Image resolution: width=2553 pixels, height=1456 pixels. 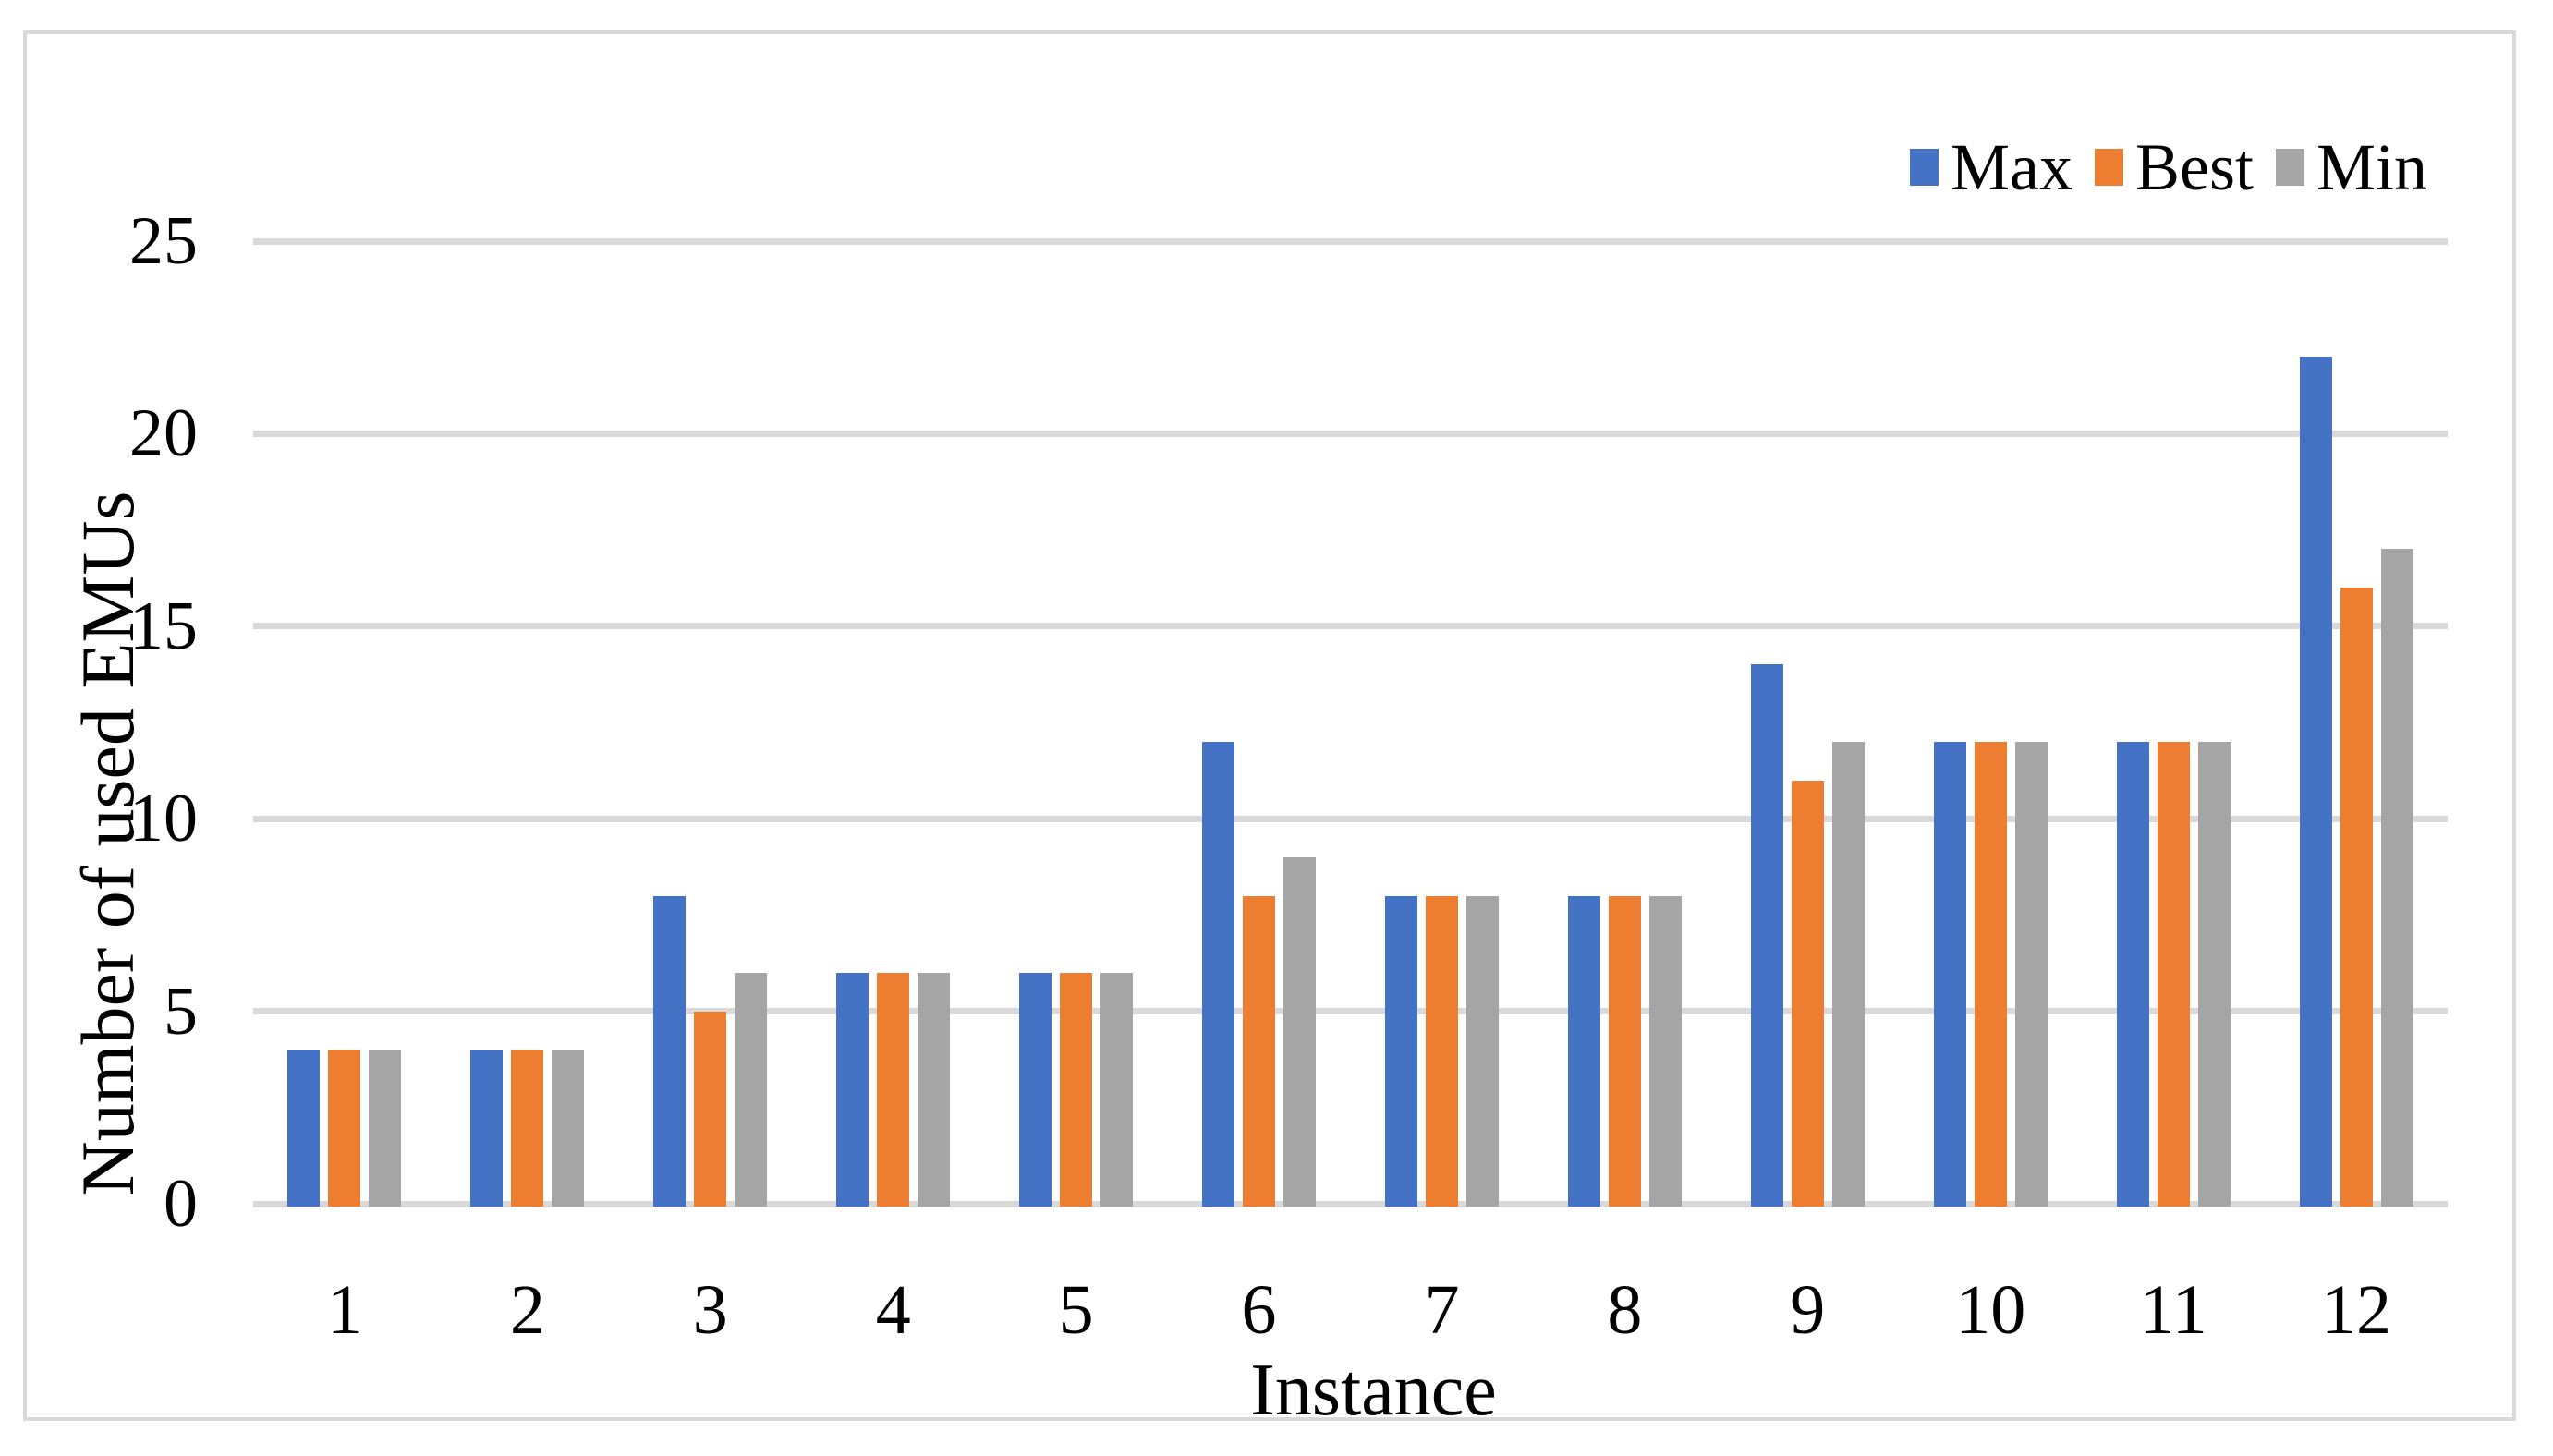 What do you see at coordinates (163, 626) in the screenshot?
I see `y-tick-label-15: 15` at bounding box center [163, 626].